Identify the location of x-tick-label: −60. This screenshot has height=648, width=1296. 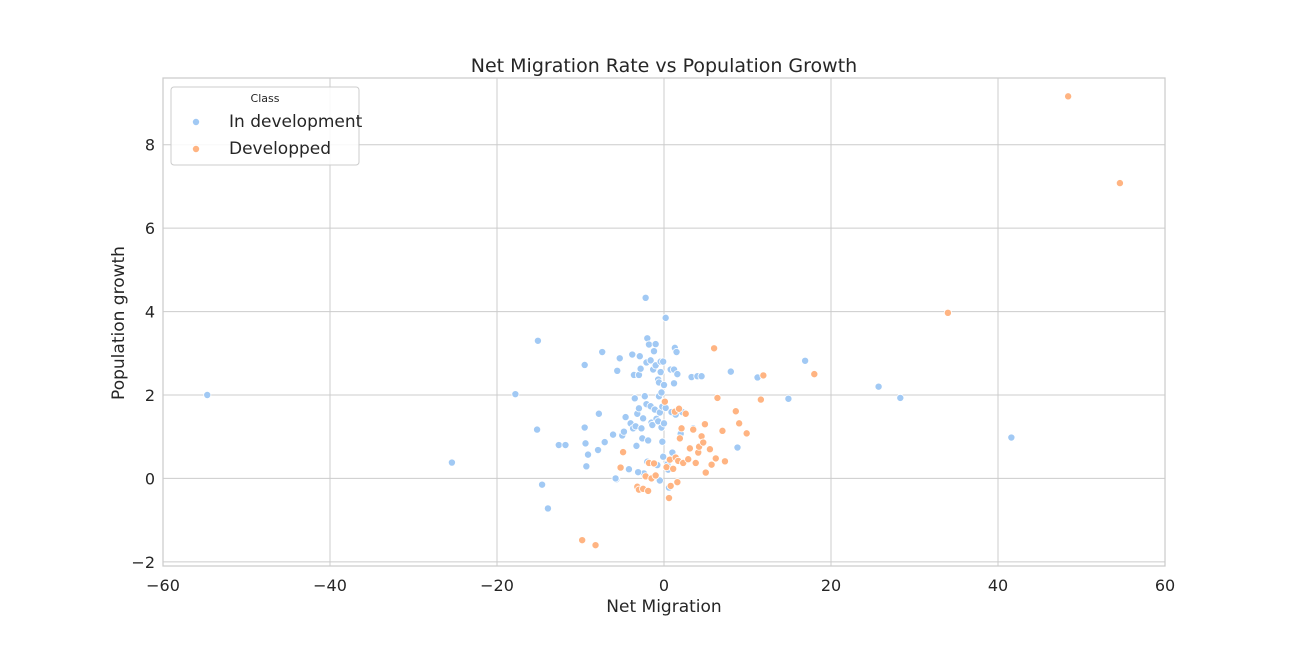
(163, 585).